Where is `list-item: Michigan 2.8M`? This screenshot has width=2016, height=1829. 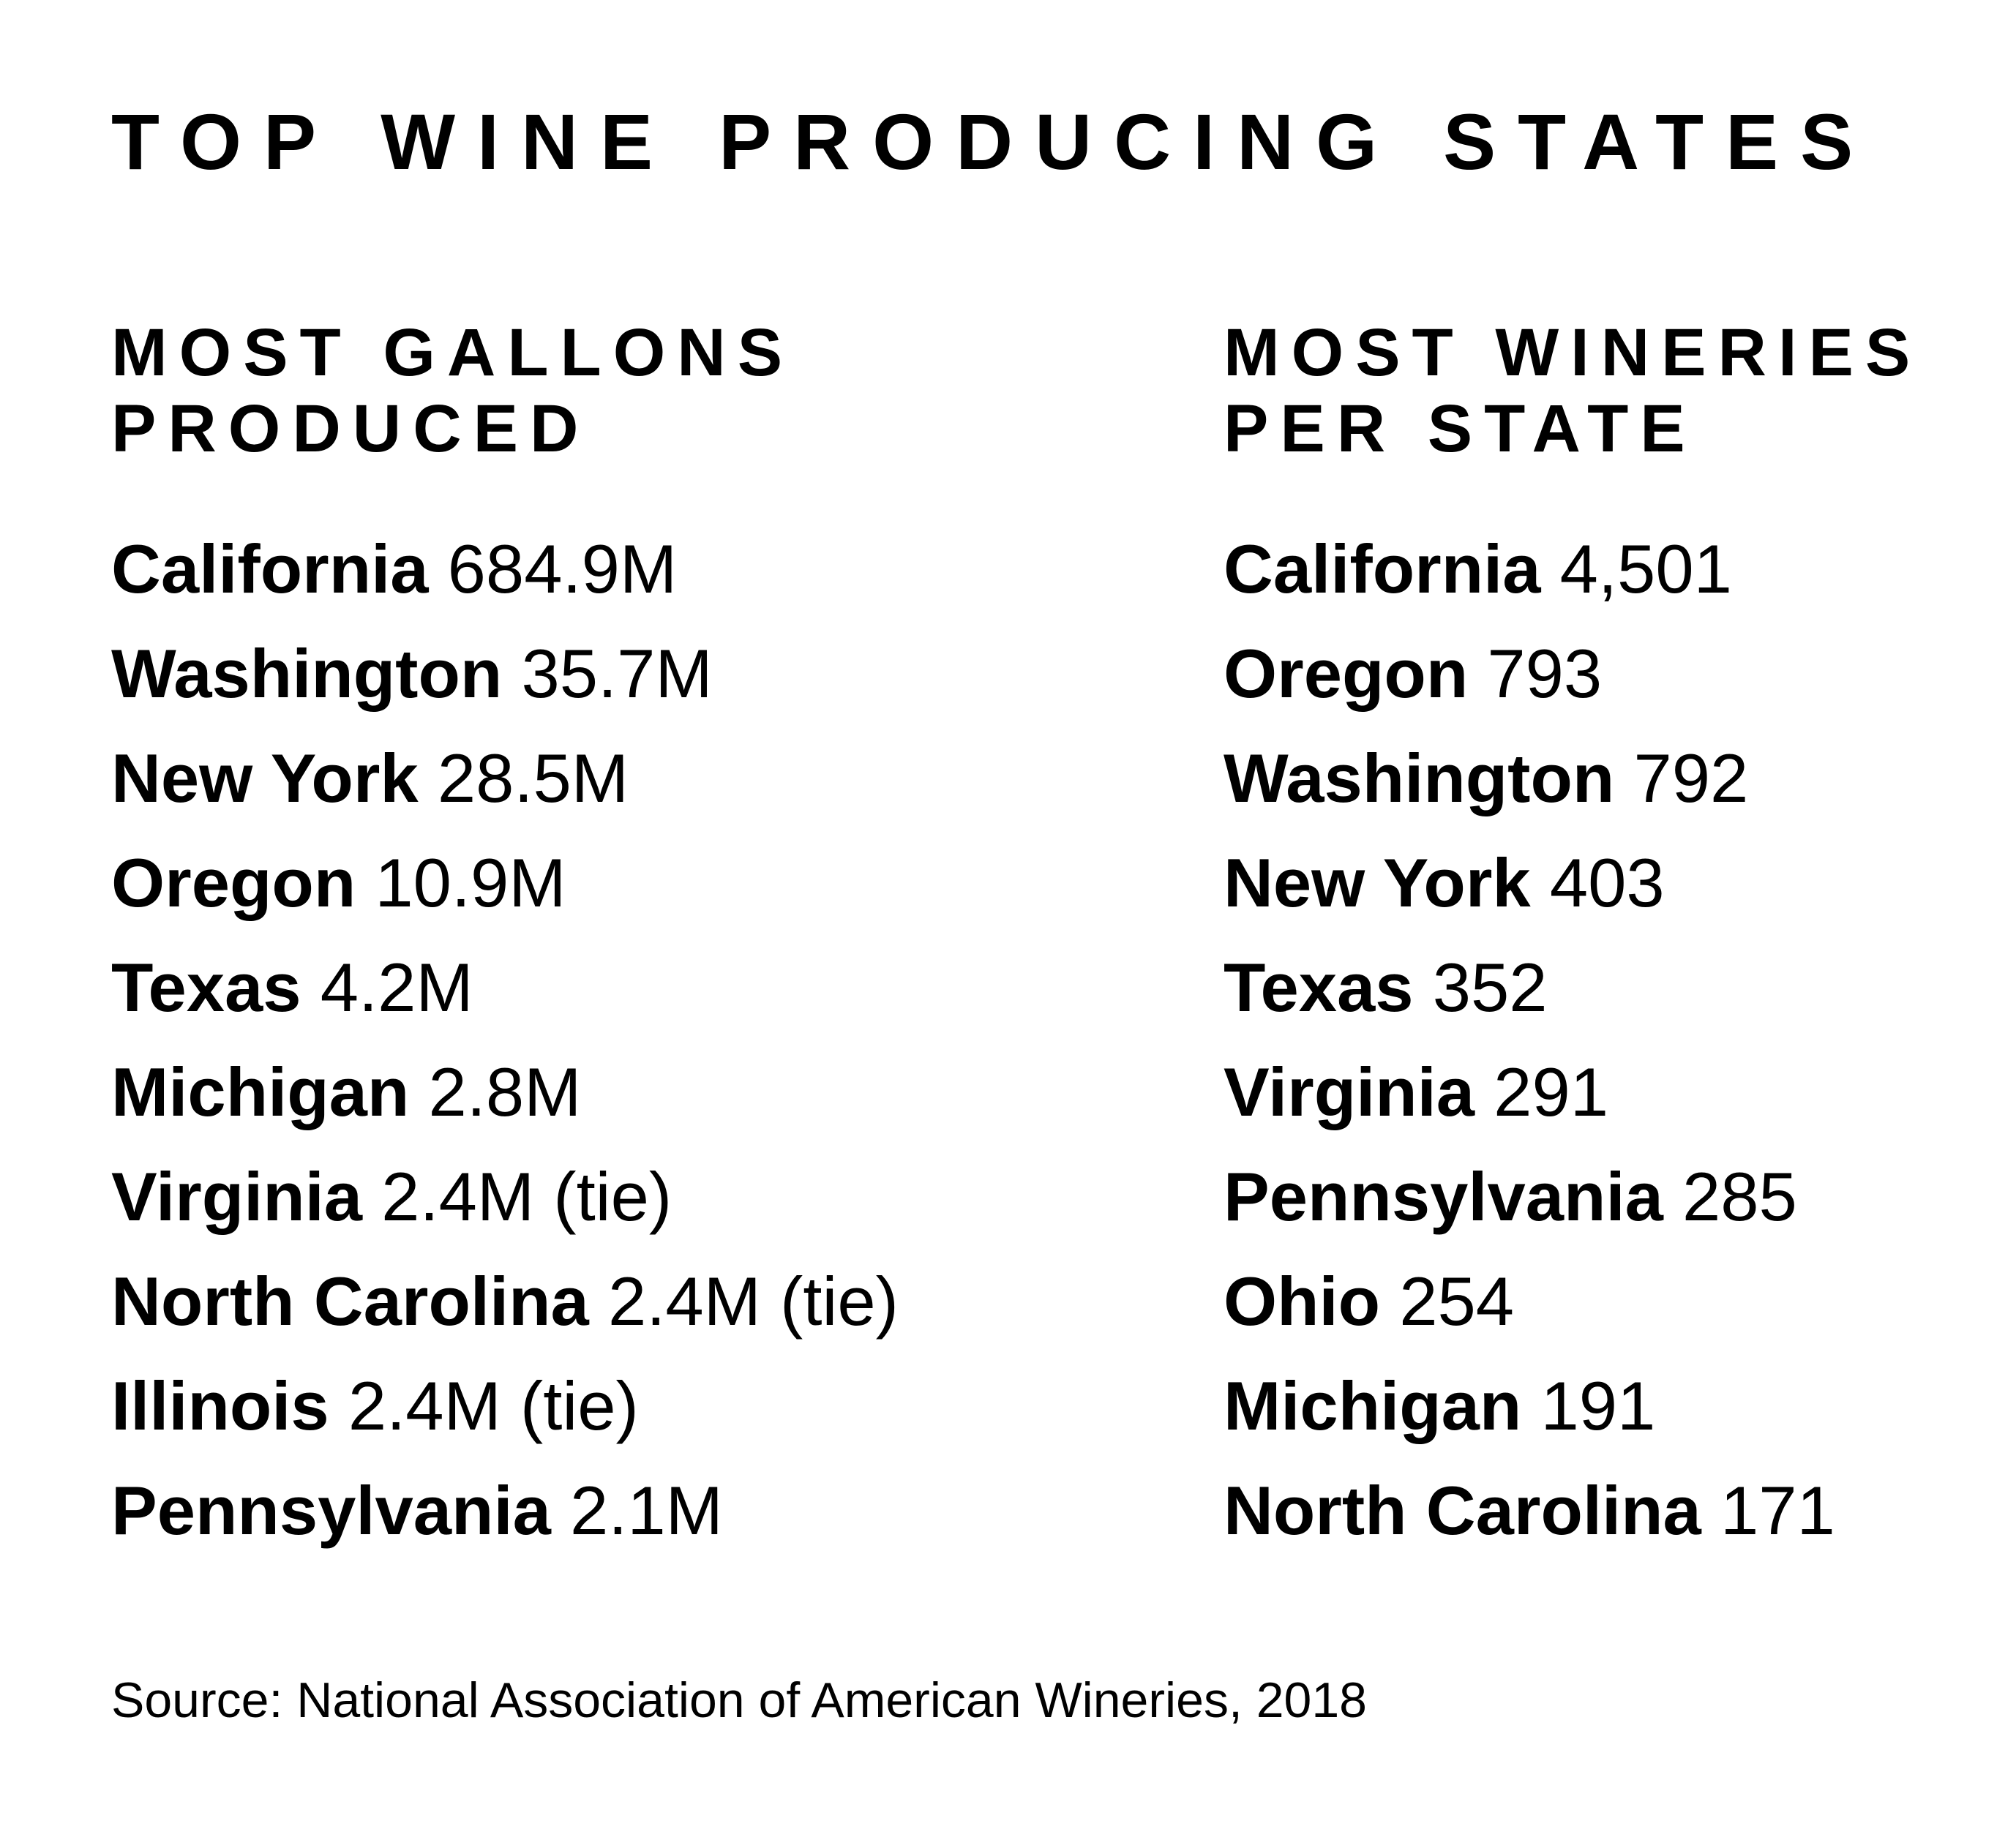
list-item: Michigan 2.8M is located at coordinates (505, 1092).